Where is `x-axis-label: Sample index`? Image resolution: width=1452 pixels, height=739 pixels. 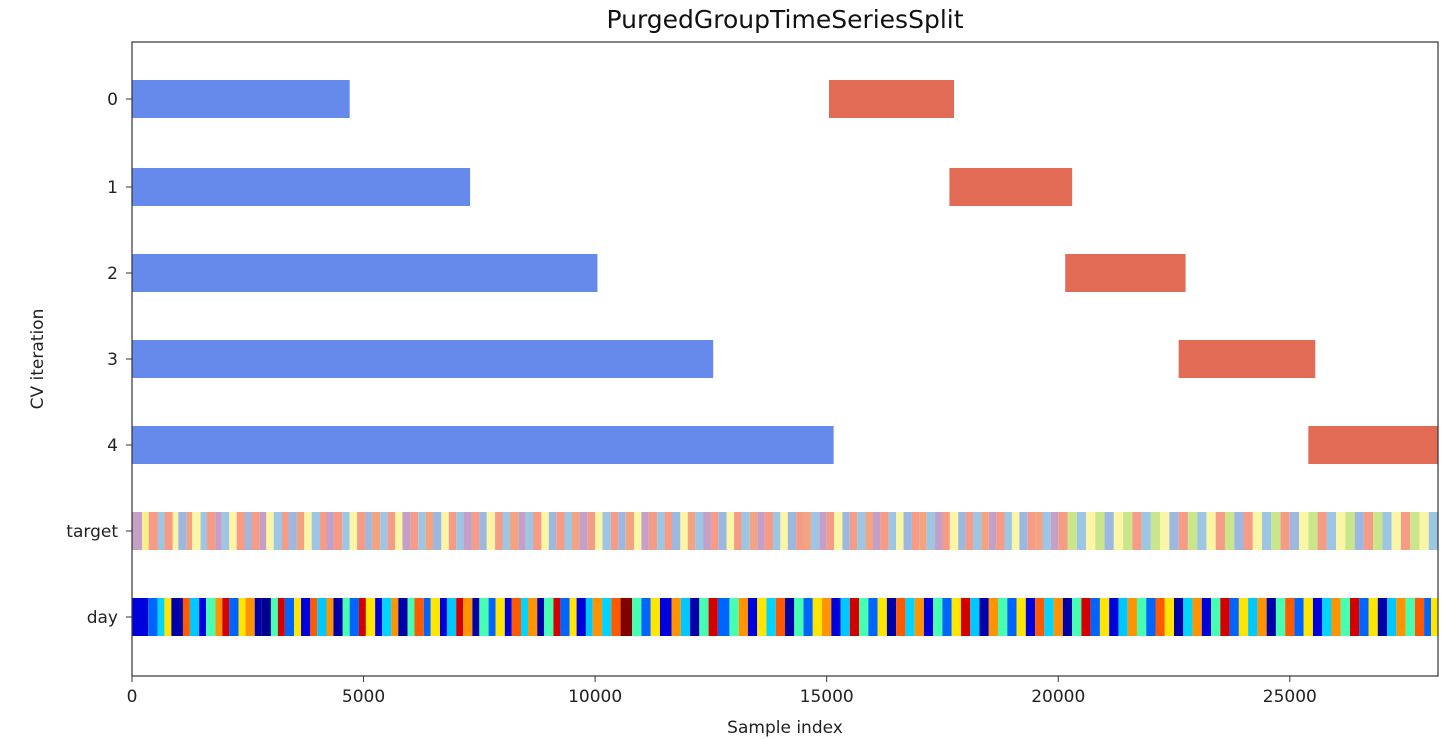 x-axis-label: Sample index is located at coordinates (785, 728).